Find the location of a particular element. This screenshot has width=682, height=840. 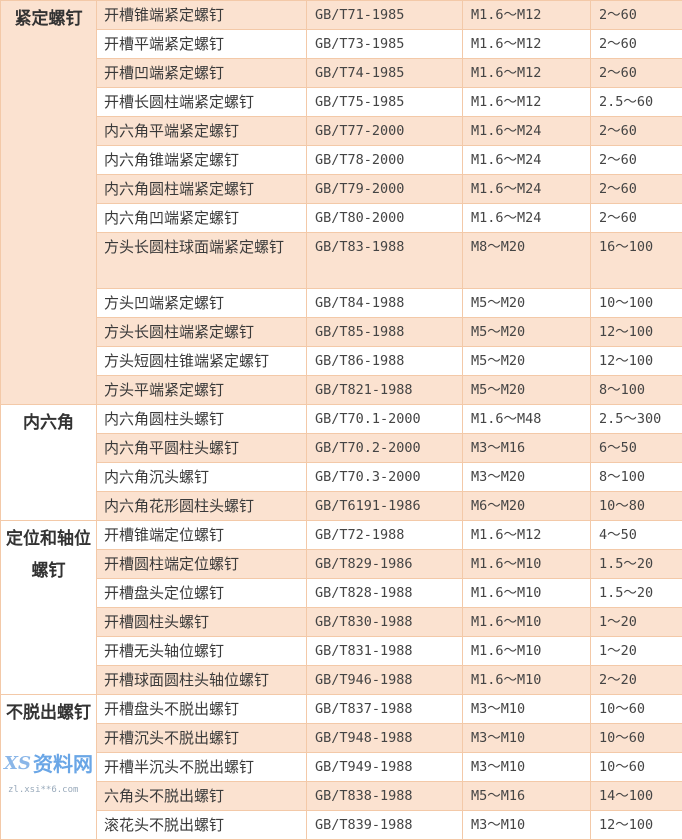

screw-name-cell: 内六角凹端紧定螺钉 is located at coordinates (202, 218).